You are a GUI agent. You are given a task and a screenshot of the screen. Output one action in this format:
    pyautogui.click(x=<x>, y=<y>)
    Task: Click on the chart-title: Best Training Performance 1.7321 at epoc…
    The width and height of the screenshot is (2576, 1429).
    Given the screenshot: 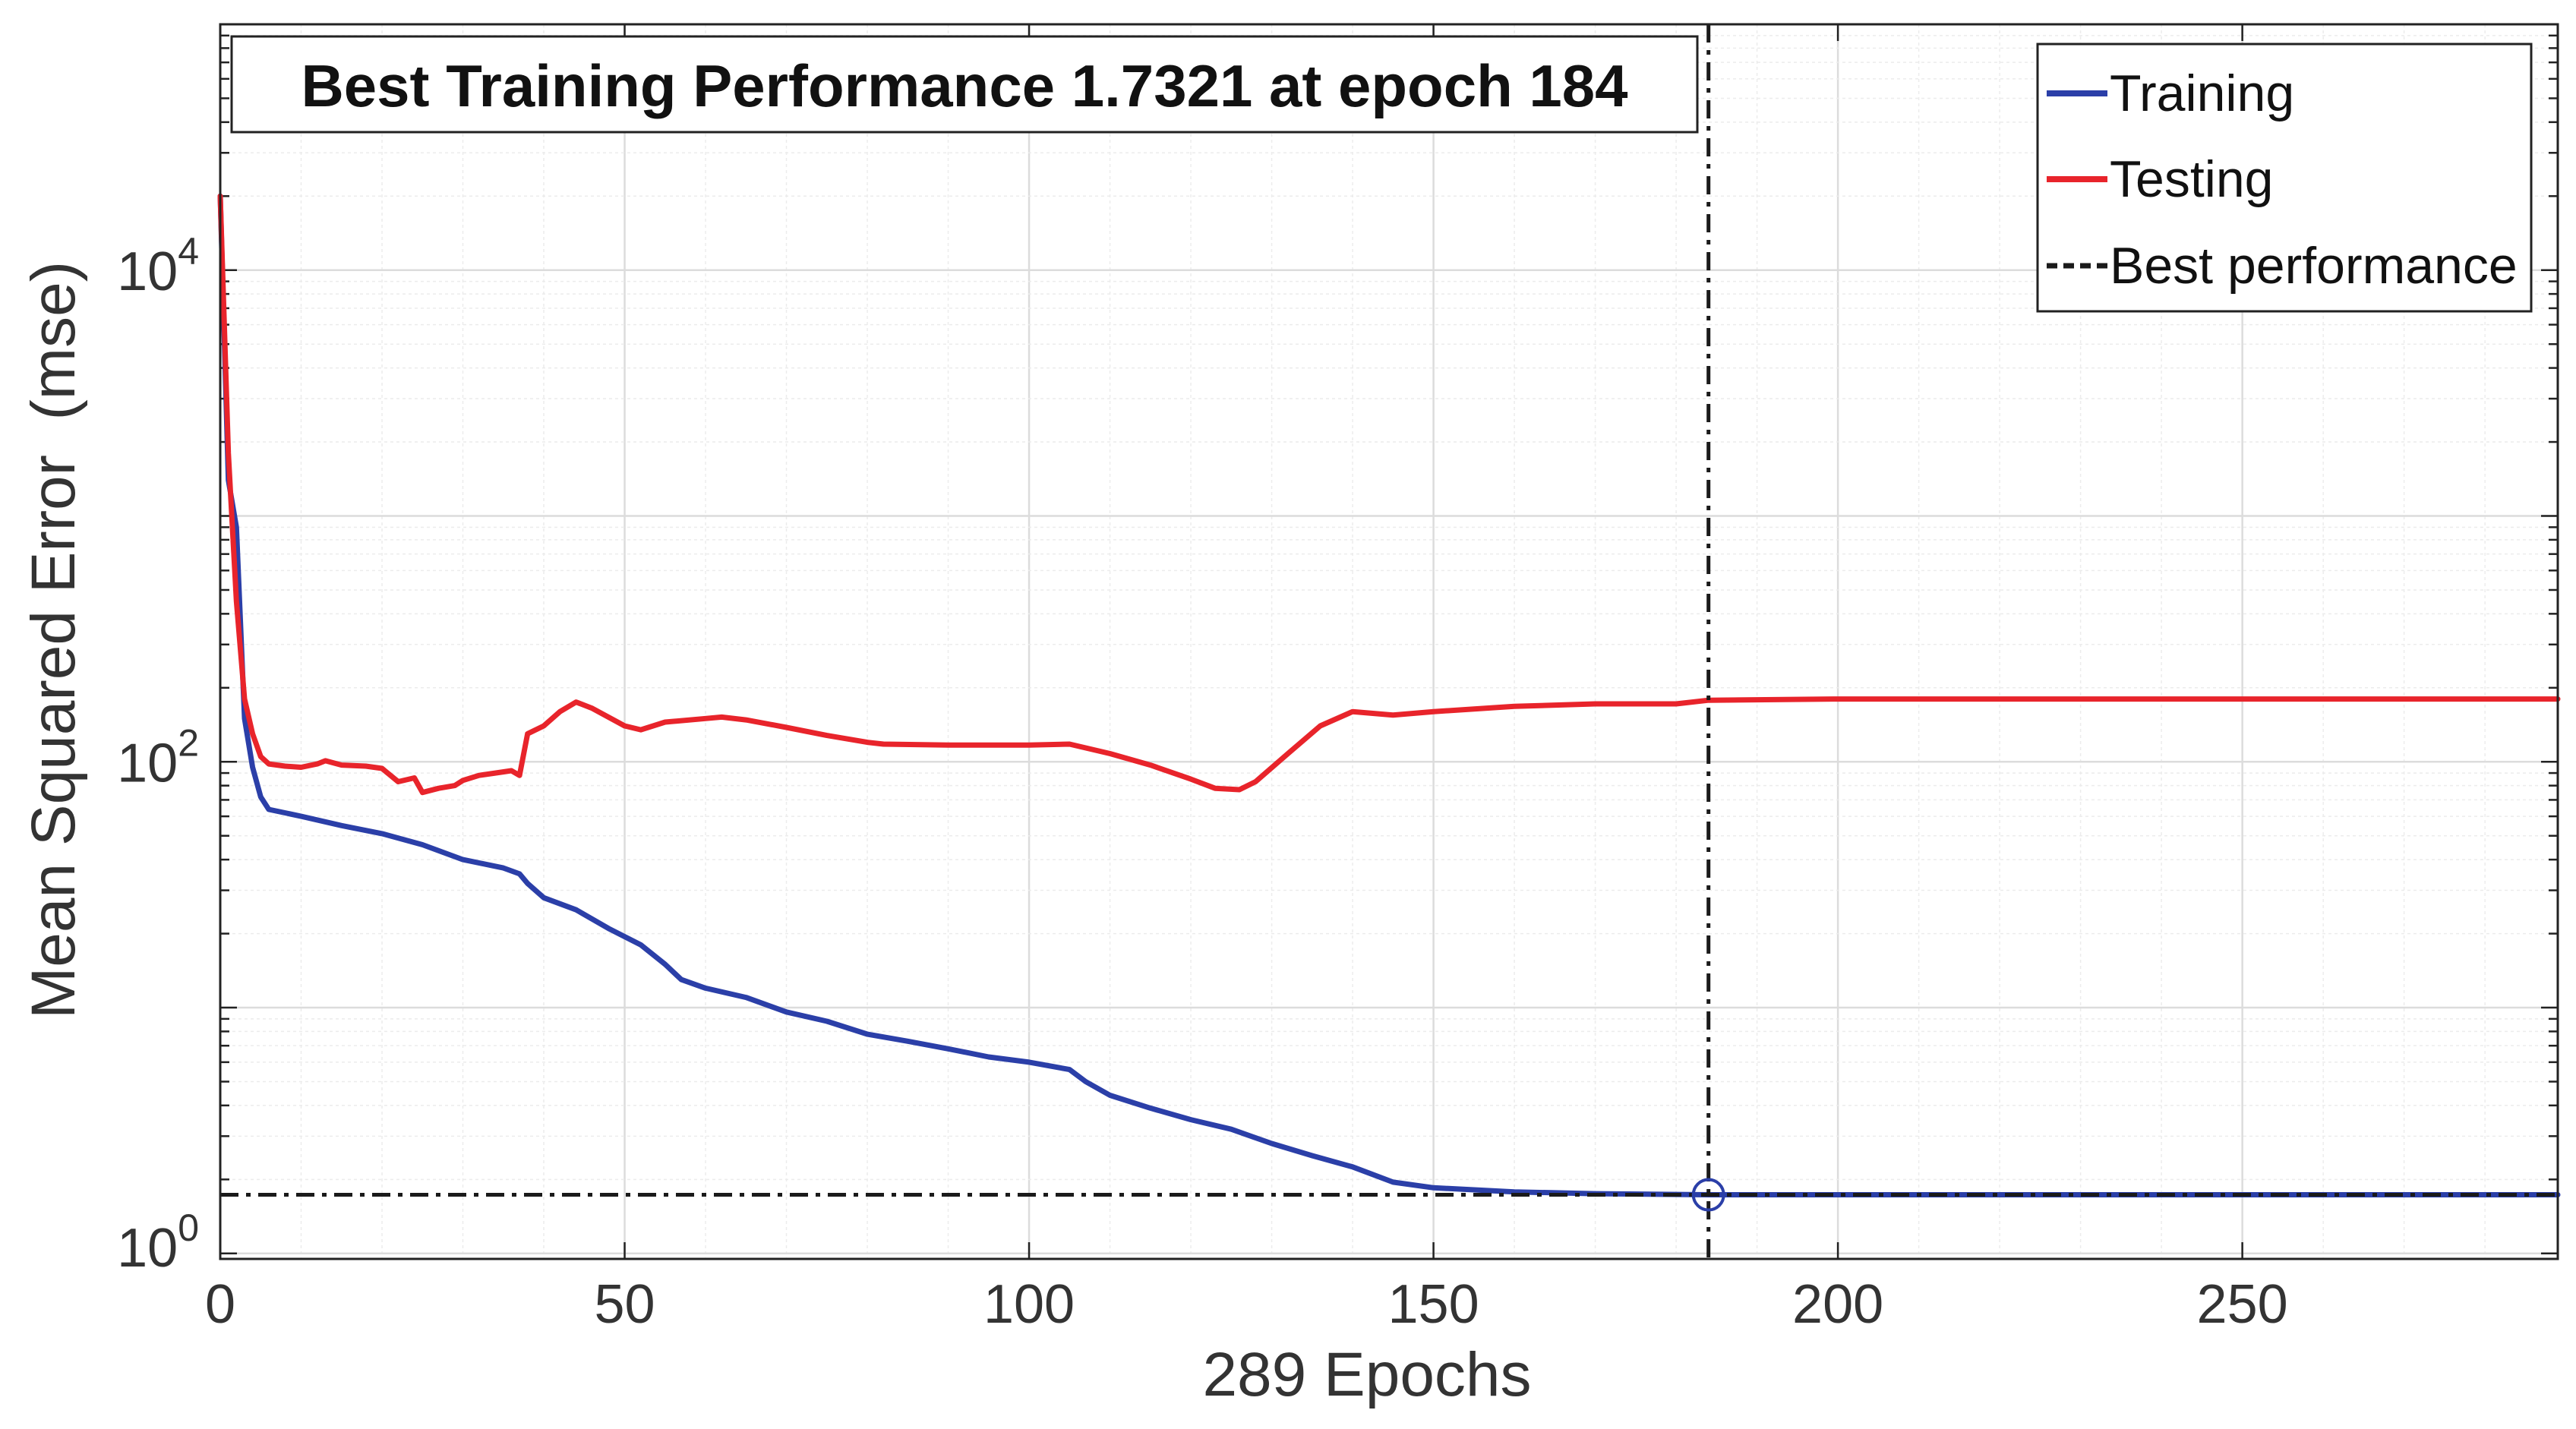 What is the action you would take?
    pyautogui.click(x=964, y=85)
    